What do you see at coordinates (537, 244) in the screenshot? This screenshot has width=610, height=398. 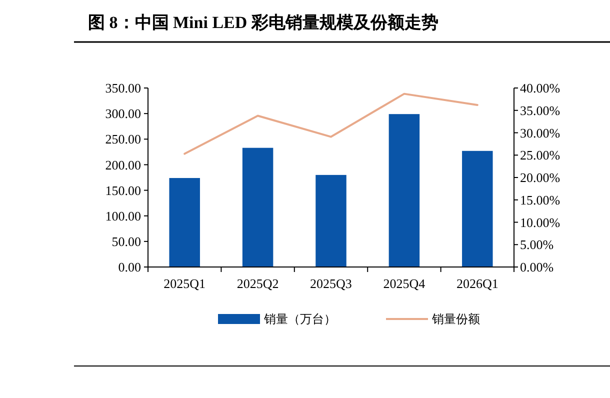 I see `y2-tick-label: 5.00%` at bounding box center [537, 244].